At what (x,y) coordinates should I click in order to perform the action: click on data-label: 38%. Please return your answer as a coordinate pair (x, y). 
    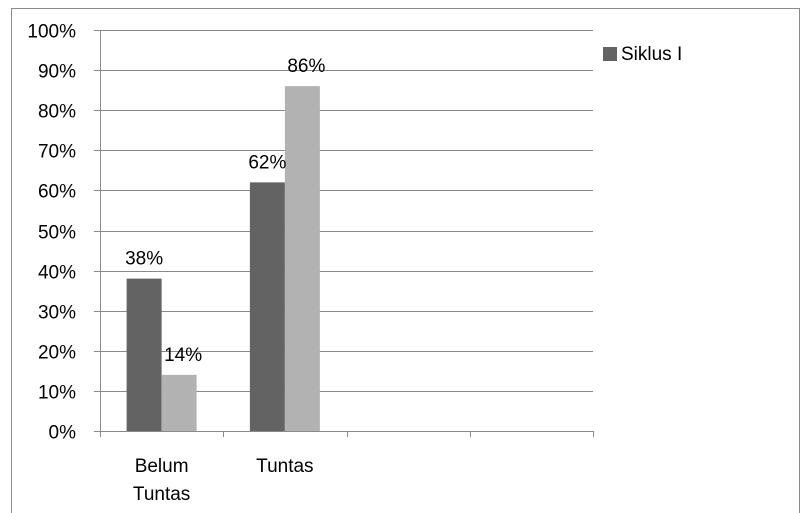
    Looking at the image, I should click on (144, 259).